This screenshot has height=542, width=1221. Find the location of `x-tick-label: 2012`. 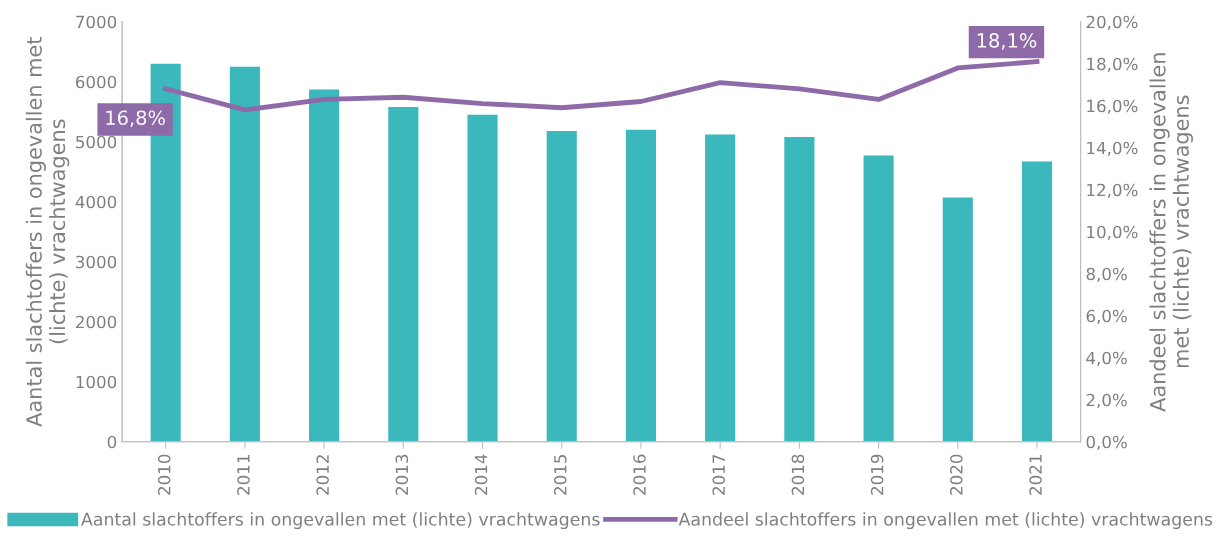

x-tick-label: 2012 is located at coordinates (322, 475).